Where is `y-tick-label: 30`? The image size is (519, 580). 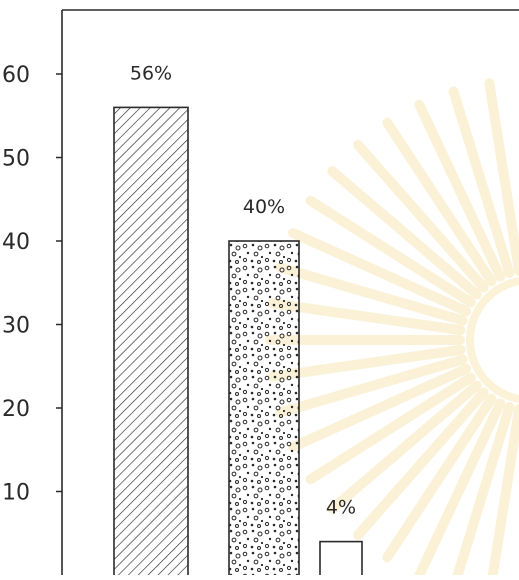 y-tick-label: 30 is located at coordinates (16, 326).